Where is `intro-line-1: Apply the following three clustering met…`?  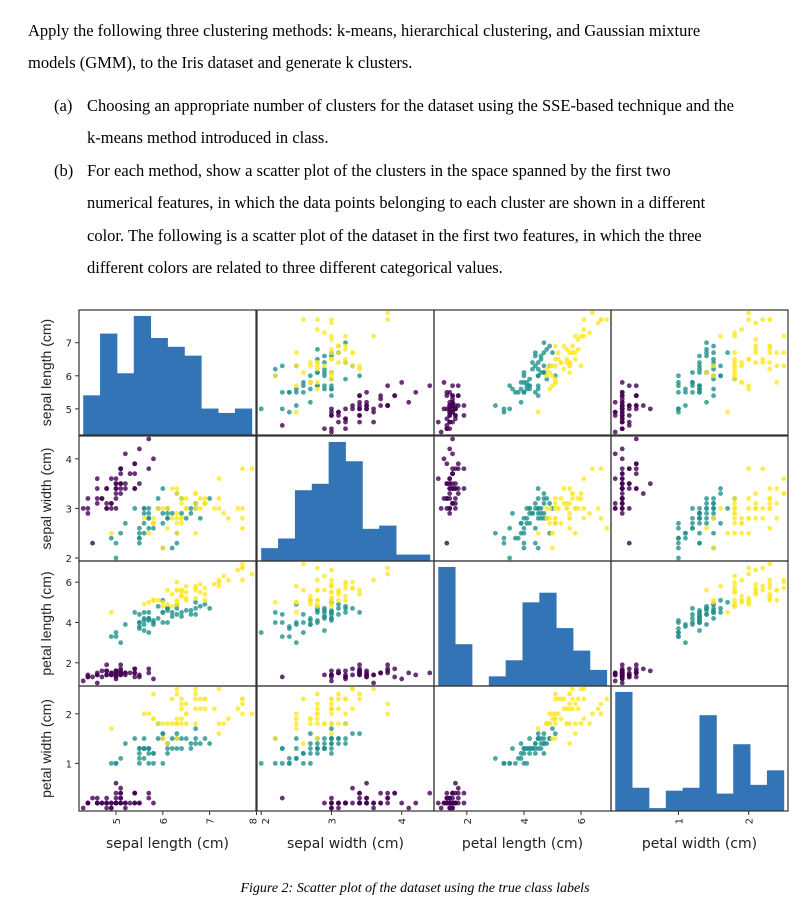 intro-line-1: Apply the following three clustering met… is located at coordinates (364, 30).